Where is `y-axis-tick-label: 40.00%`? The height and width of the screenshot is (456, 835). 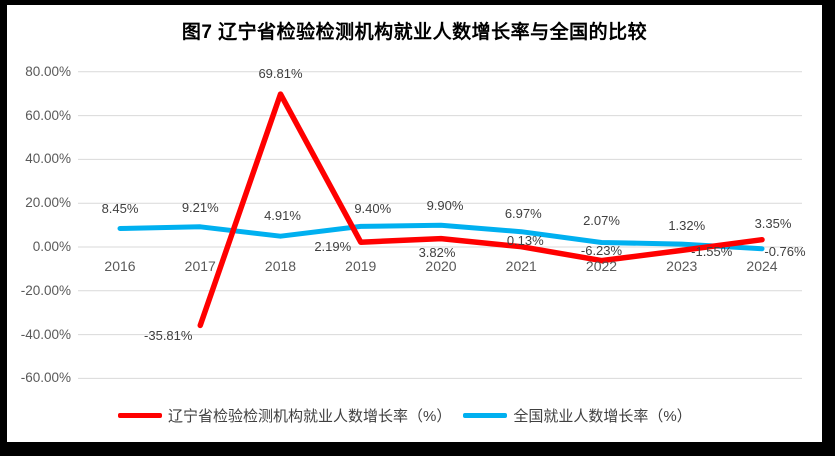
y-axis-tick-label: 40.00% is located at coordinates (48, 159).